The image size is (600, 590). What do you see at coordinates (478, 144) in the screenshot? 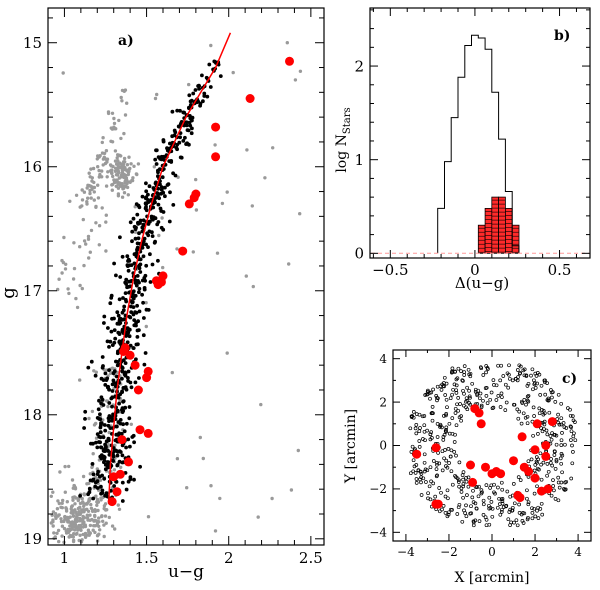
I see `panel-b-all-histogram` at bounding box center [478, 144].